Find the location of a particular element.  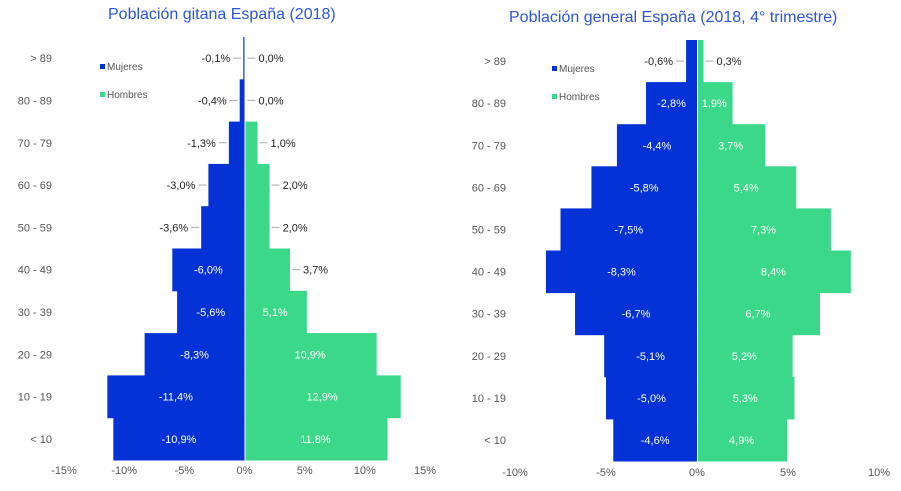

x-tick-label: 5% is located at coordinates (788, 473).